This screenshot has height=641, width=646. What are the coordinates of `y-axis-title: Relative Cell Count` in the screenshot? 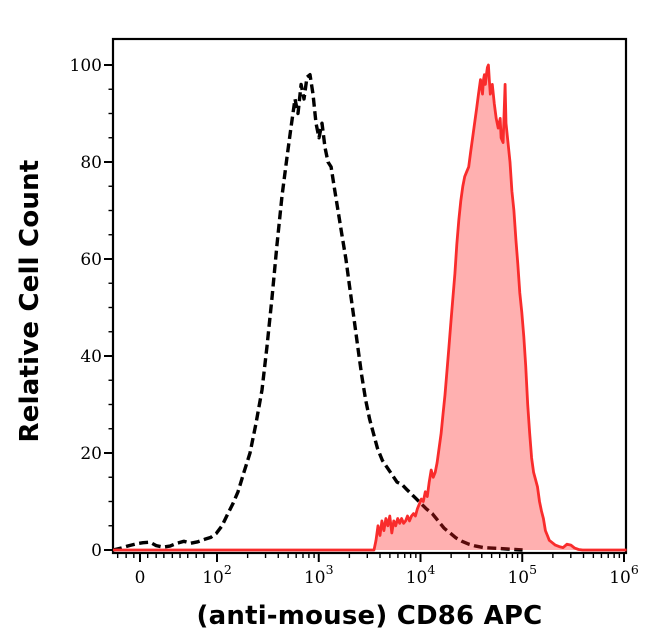 It's located at (30, 301).